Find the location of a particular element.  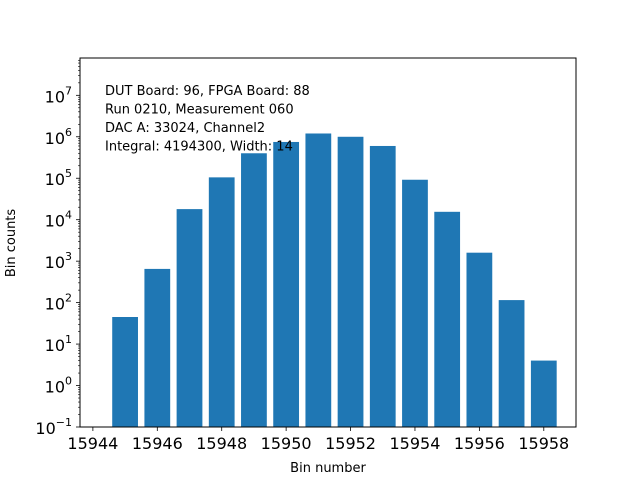

x-tick-label: 15958 is located at coordinates (543, 443).